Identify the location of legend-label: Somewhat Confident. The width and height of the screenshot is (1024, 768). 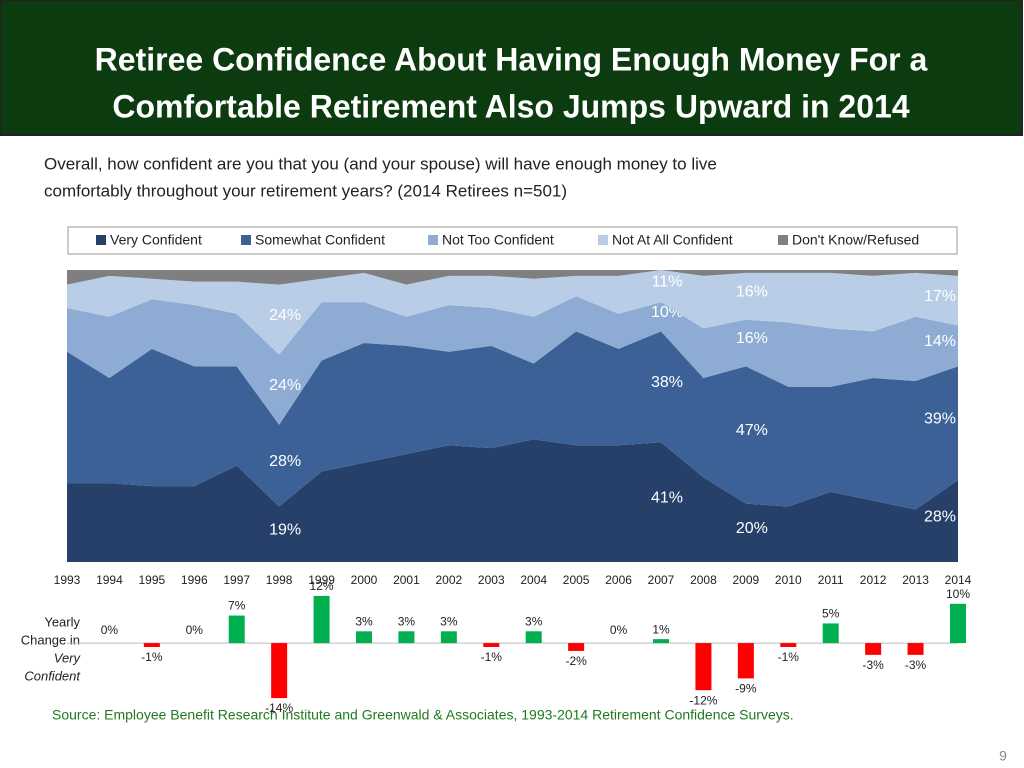
(320, 240).